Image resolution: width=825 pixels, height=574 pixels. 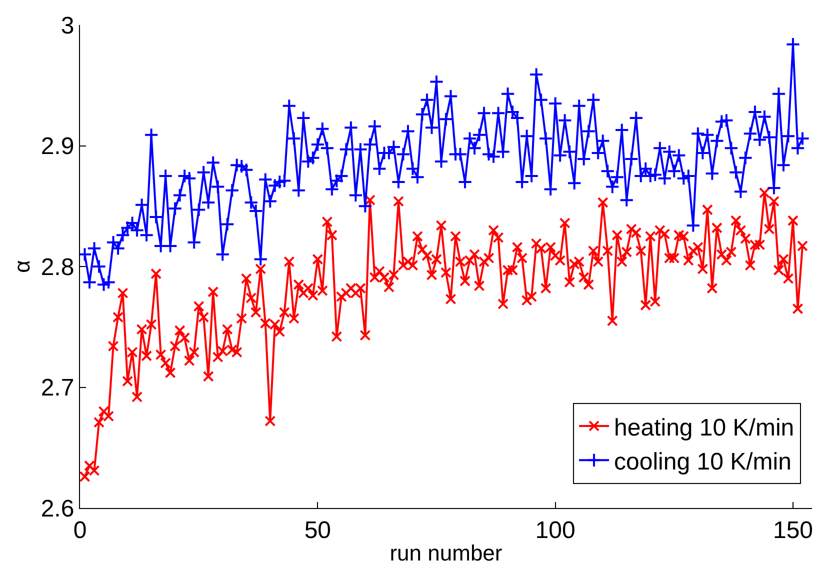 I want to click on y-tick-label: 2.7, so click(x=57, y=388).